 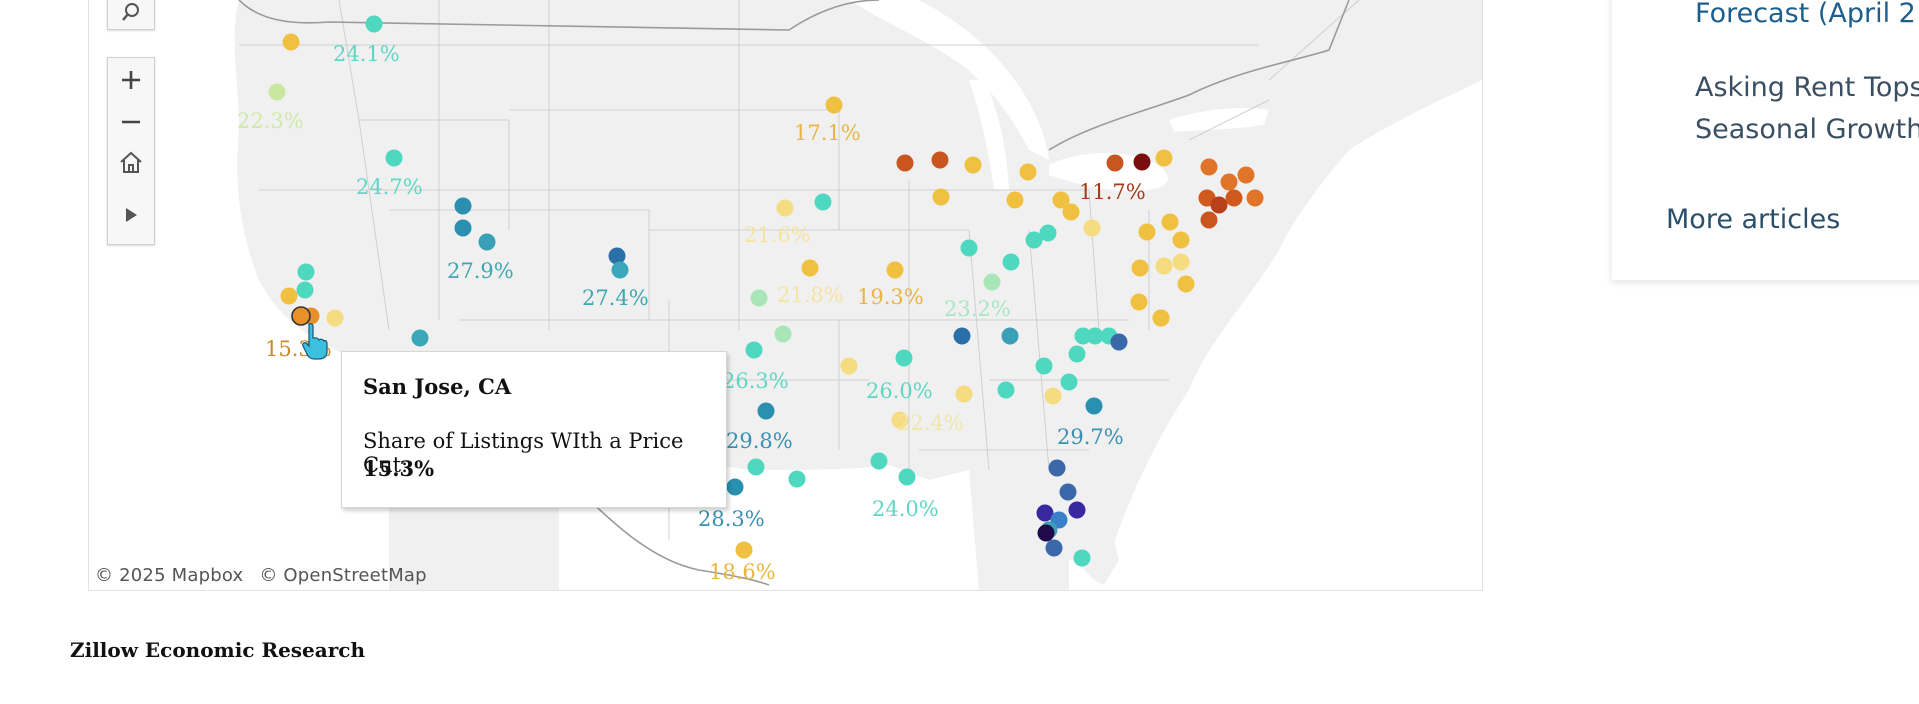 I want to click on more-articles-link: More articles, so click(x=1753, y=219).